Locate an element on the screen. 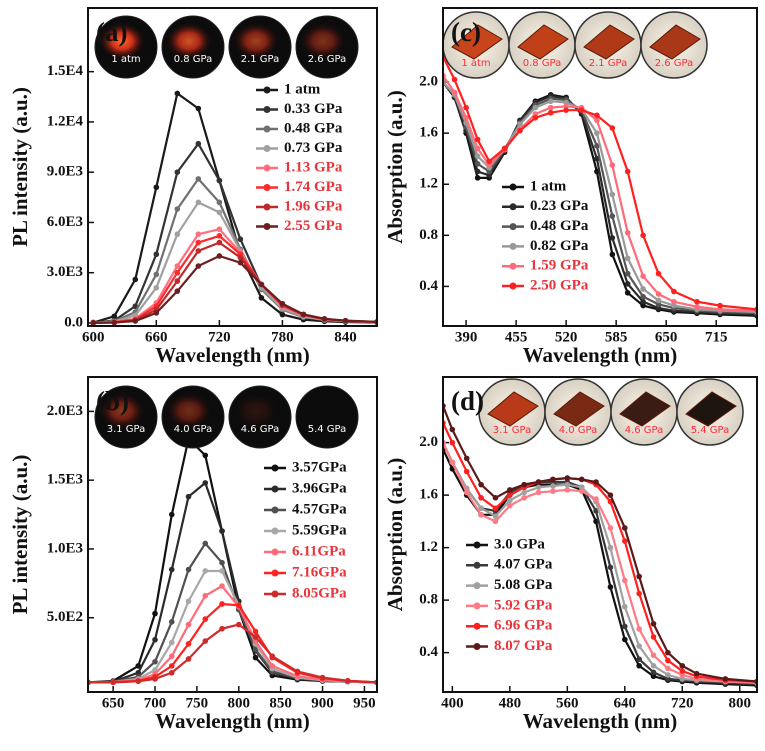 This screenshot has width=765, height=751. y-tick-label: 1.5E4 is located at coordinates (65, 71).